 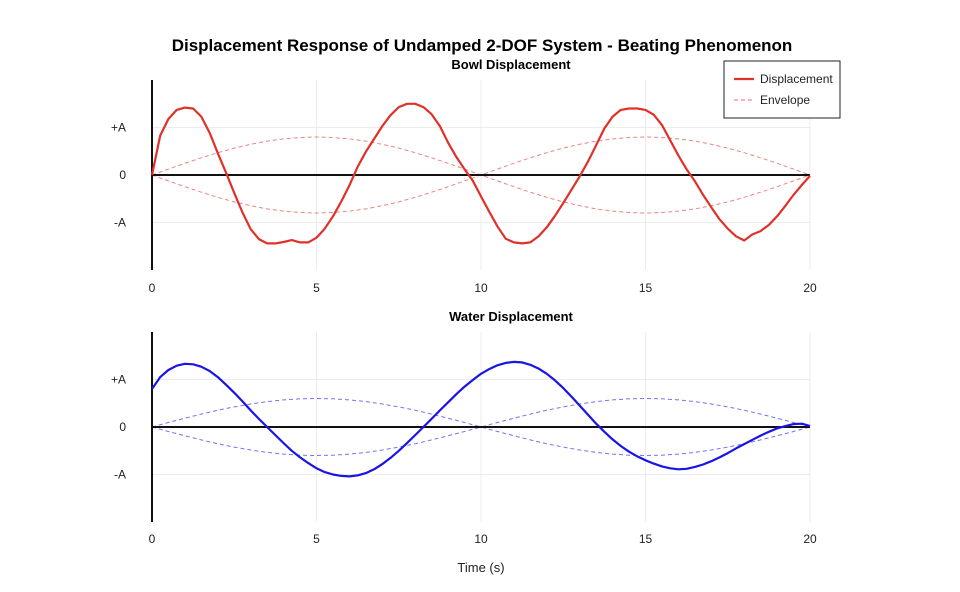 What do you see at coordinates (481, 441) in the screenshot?
I see `envelope-lower` at bounding box center [481, 441].